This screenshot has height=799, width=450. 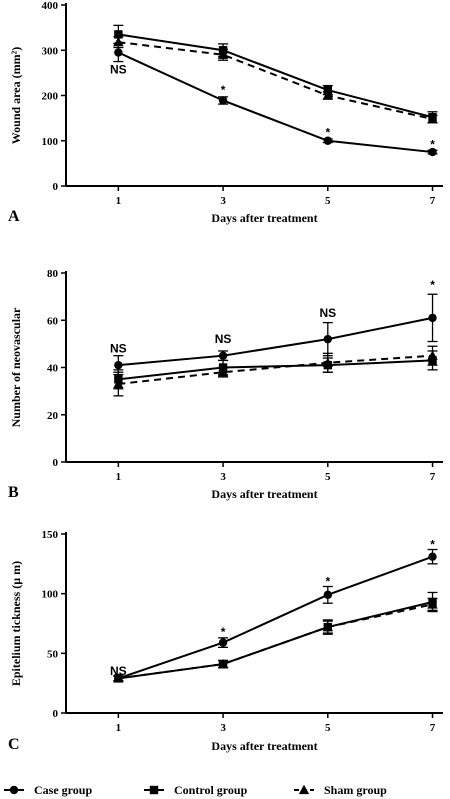 What do you see at coordinates (211, 790) in the screenshot?
I see `legend-label: Control group` at bounding box center [211, 790].